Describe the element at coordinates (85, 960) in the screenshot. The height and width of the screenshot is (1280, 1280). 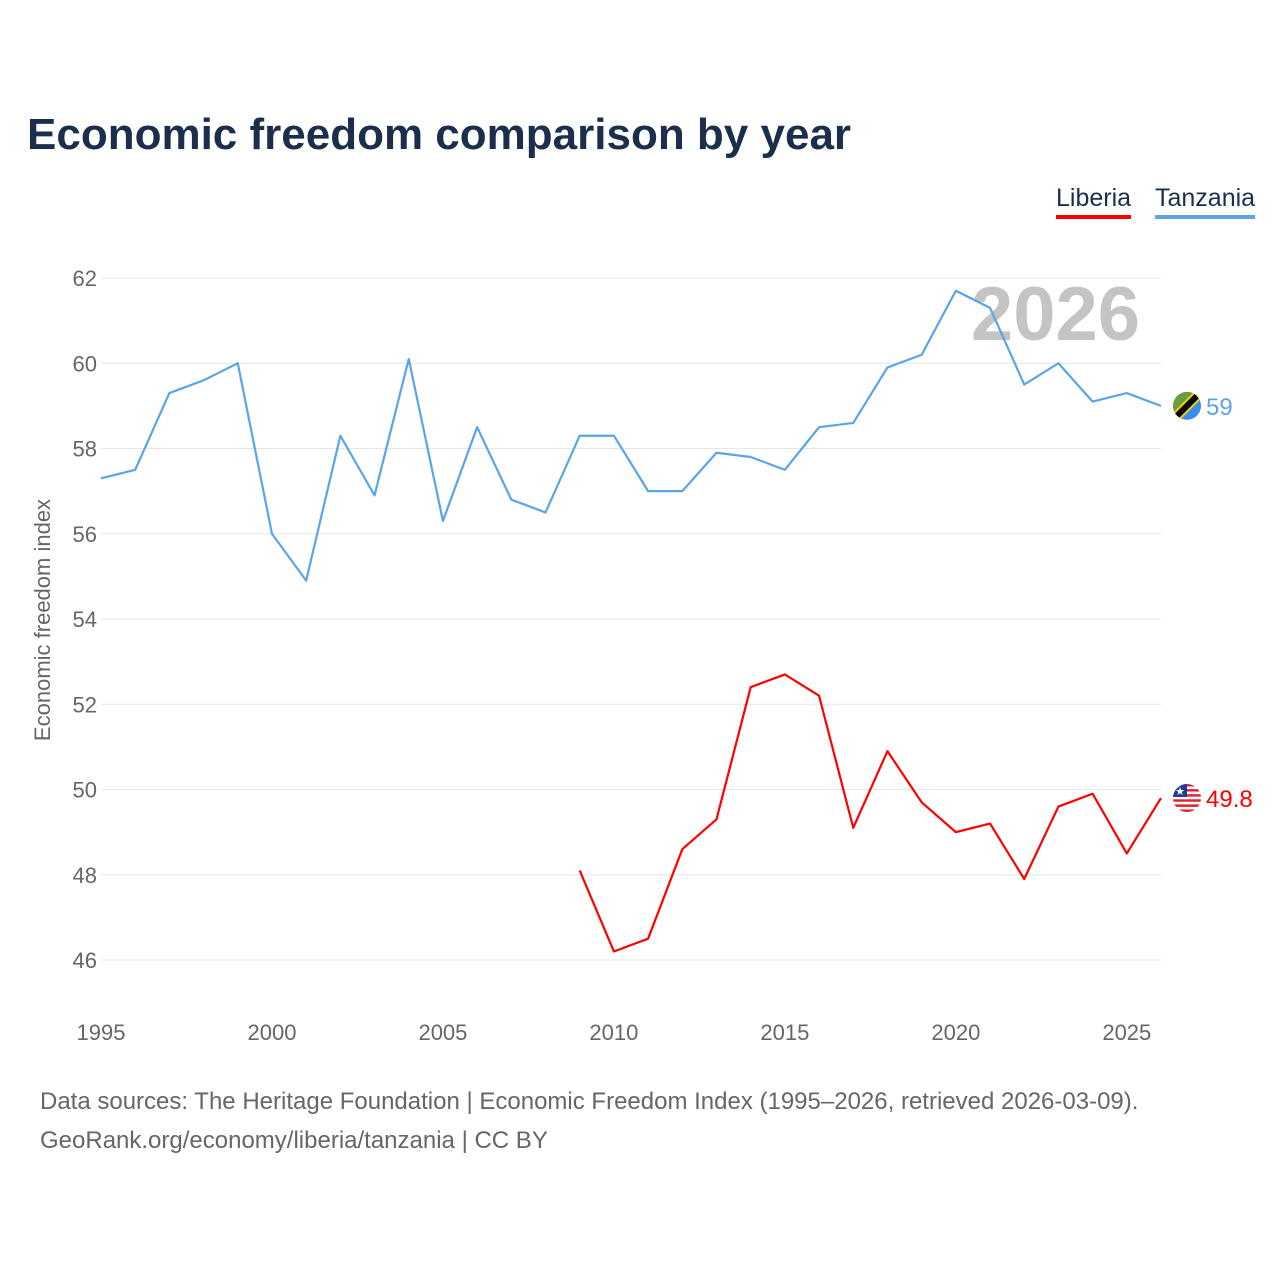
I see `y-tick-label: 46` at that location.